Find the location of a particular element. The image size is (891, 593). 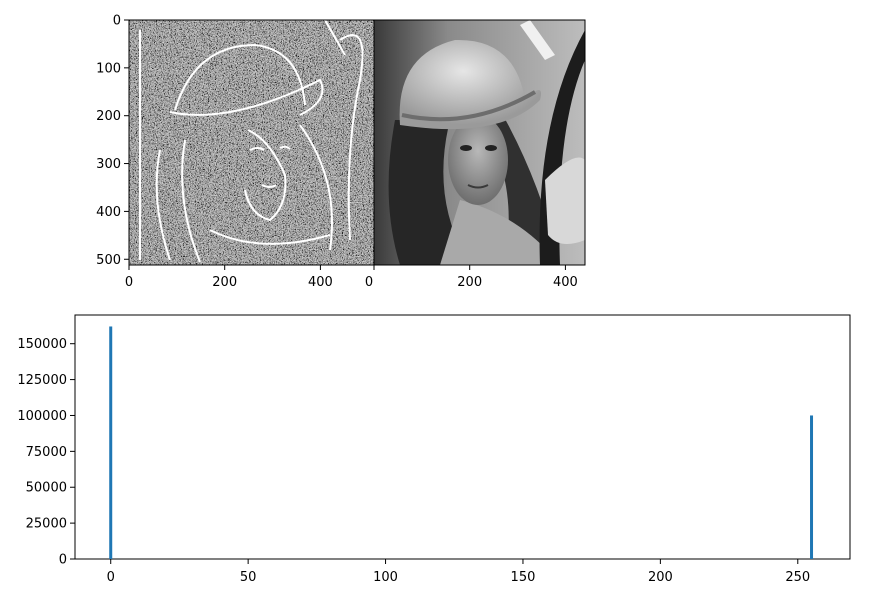

photo-mirror-edge is located at coordinates (537, 40).